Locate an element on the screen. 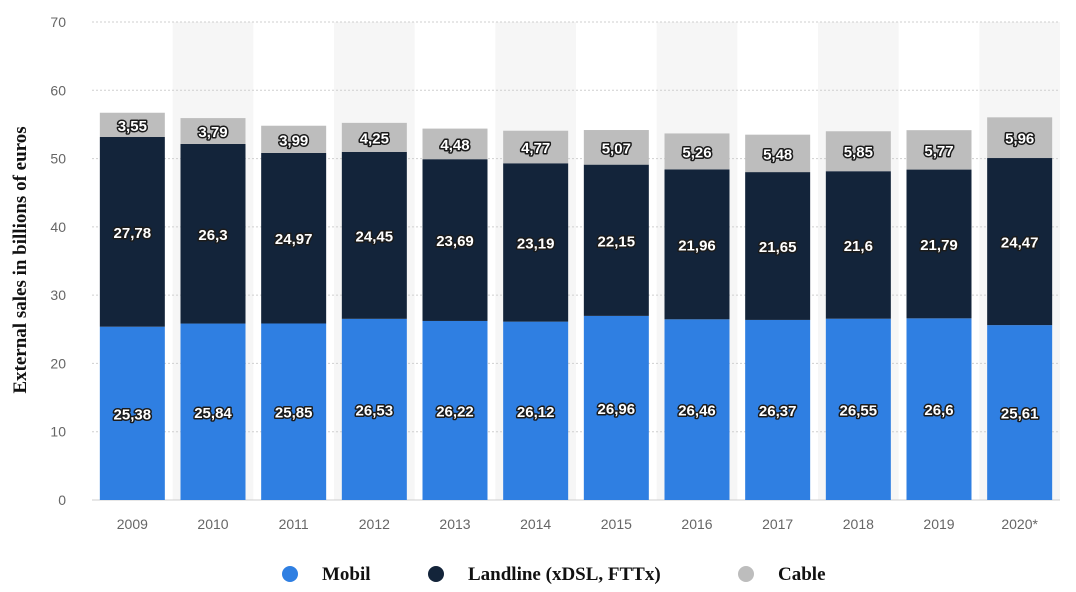 This screenshot has width=1076, height=592. y-tick-label: 0 is located at coordinates (62, 500).